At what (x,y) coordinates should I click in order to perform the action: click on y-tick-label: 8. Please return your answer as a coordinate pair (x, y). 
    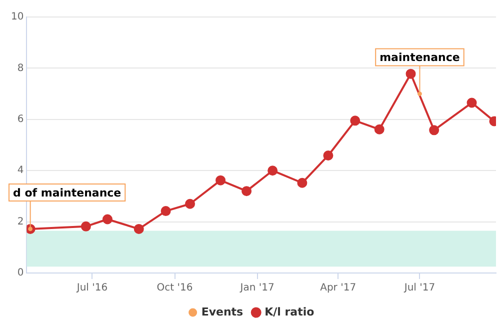
    Looking at the image, I should click on (20, 68).